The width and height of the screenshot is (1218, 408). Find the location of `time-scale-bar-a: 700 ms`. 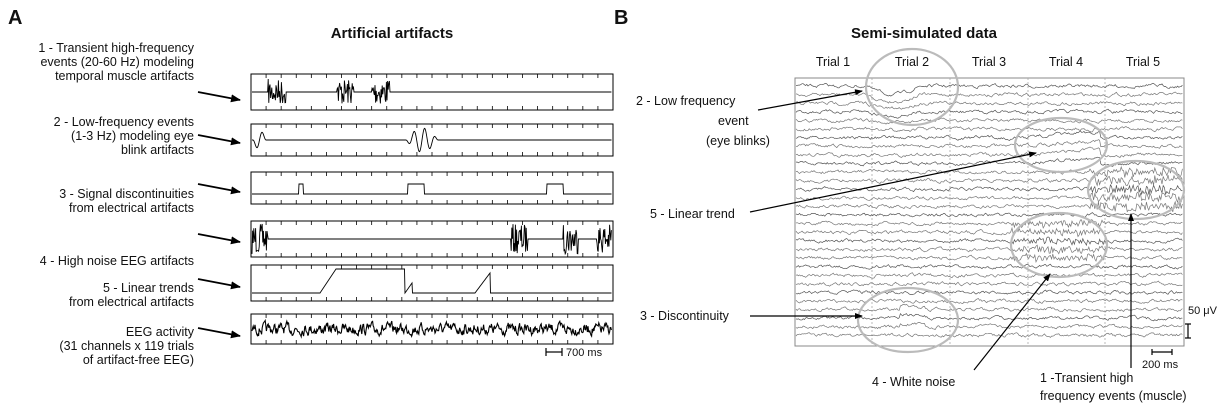

time-scale-bar-a: 700 ms is located at coordinates (574, 353).